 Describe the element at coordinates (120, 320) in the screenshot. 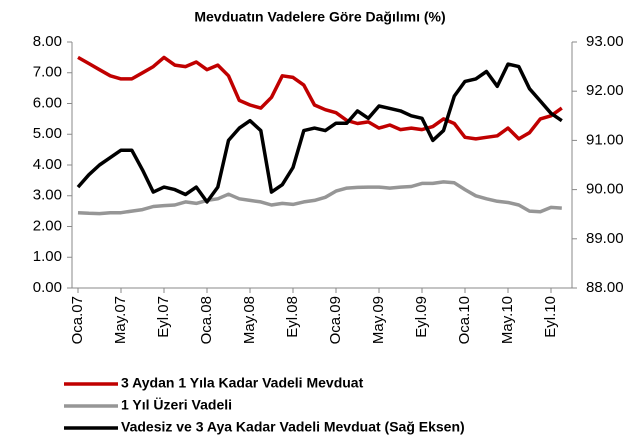

I see `x-tick-label: May.07` at that location.